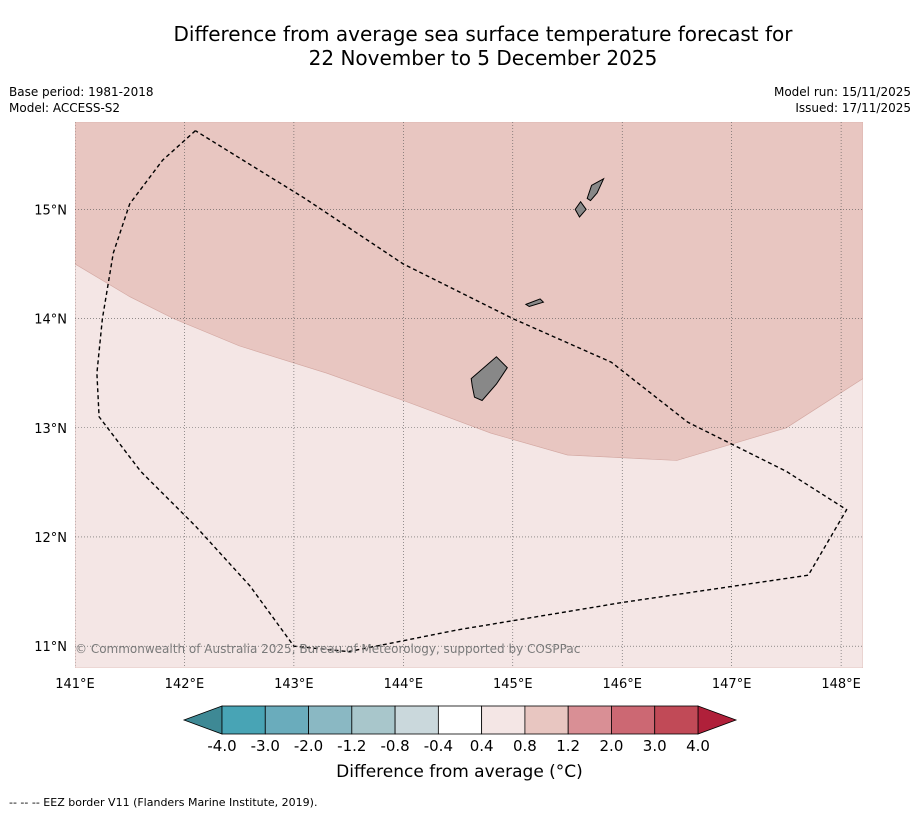  I want to click on colorbar-tick-label: -4.0, so click(221, 746).